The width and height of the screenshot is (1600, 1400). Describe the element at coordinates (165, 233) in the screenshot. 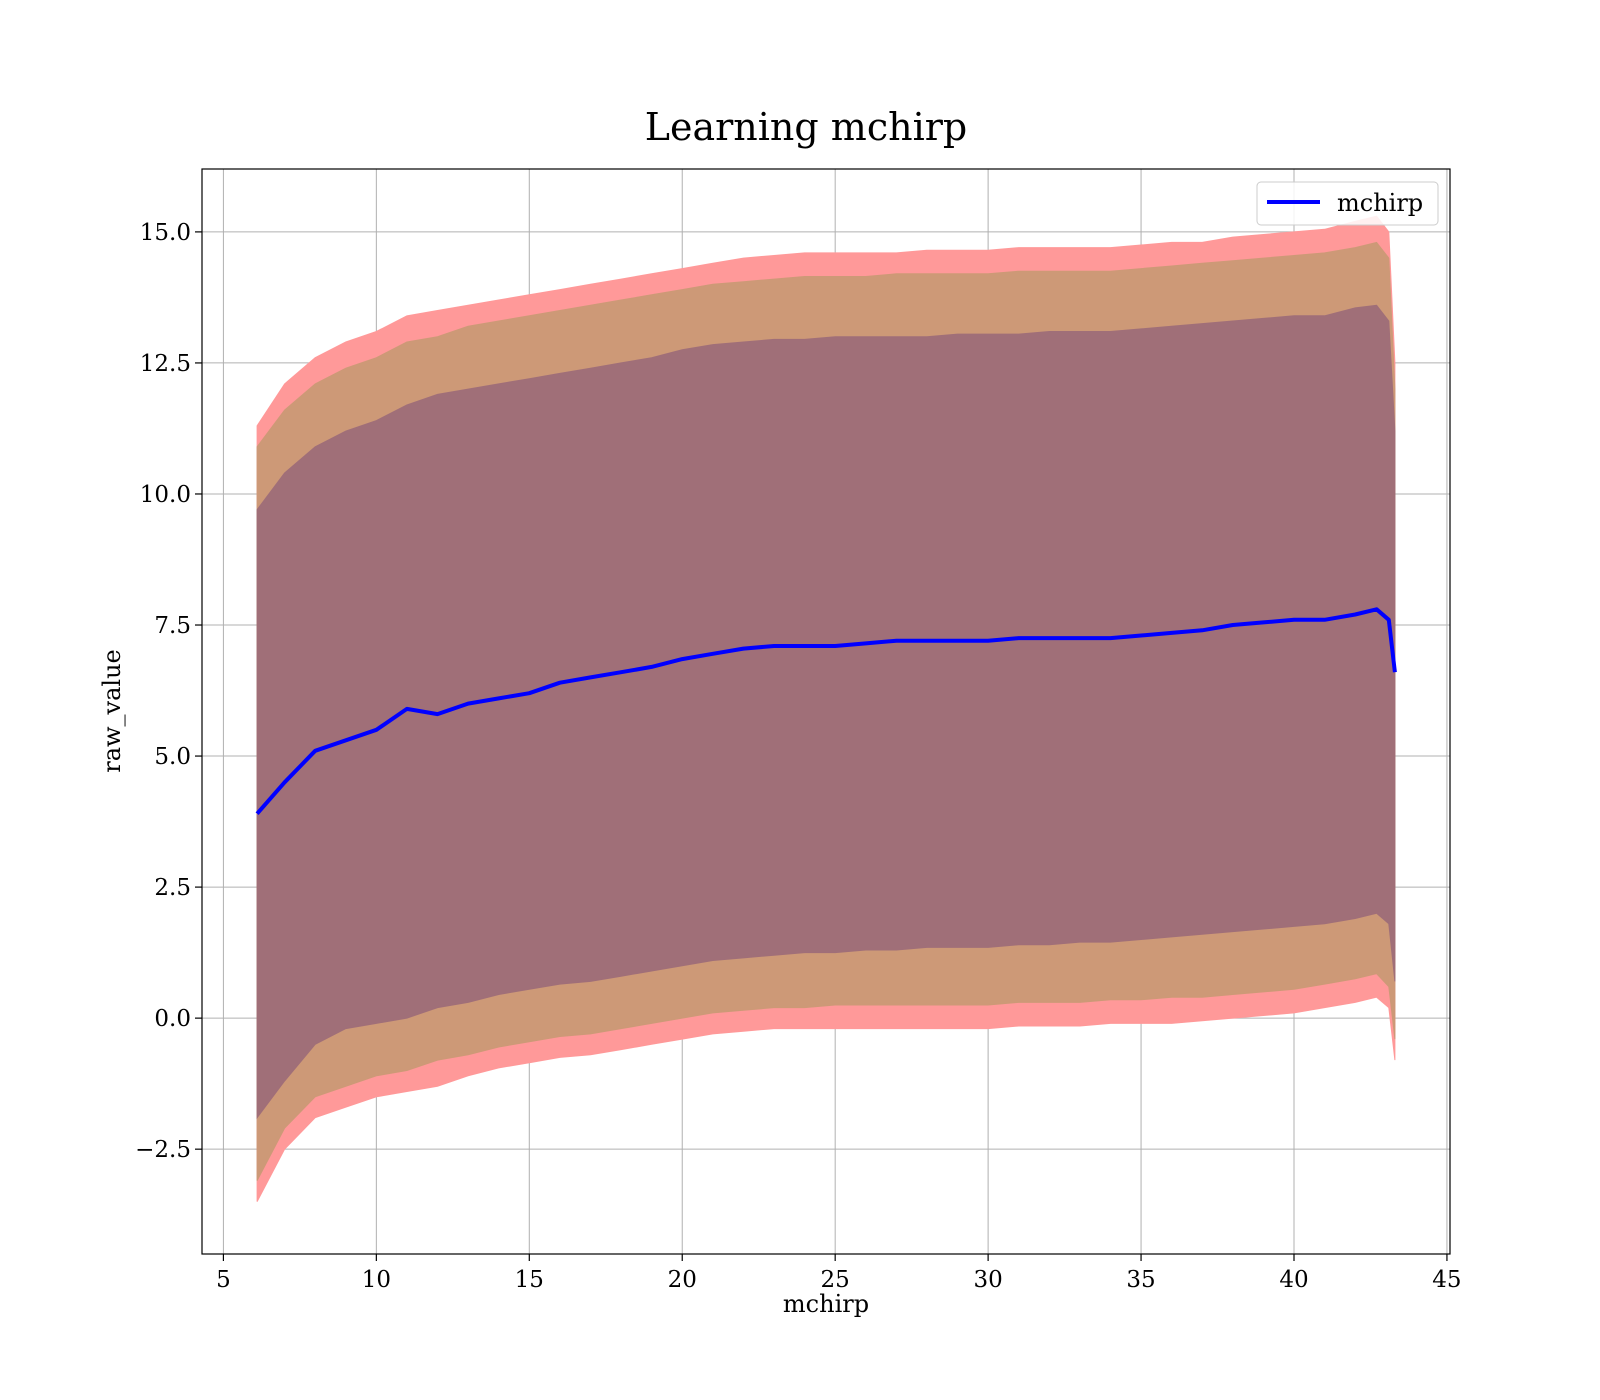

I see `y-tick-label-7: 15.0` at that location.